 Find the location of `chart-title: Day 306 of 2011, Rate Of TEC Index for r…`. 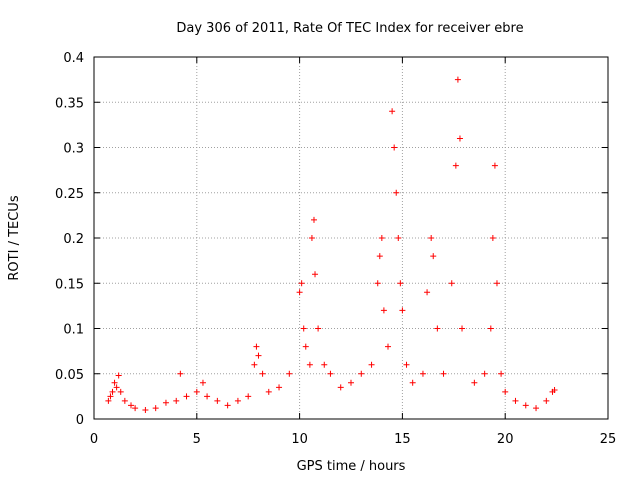

chart-title: Day 306 of 2011, Rate Of TEC Index for r… is located at coordinates (349, 28).